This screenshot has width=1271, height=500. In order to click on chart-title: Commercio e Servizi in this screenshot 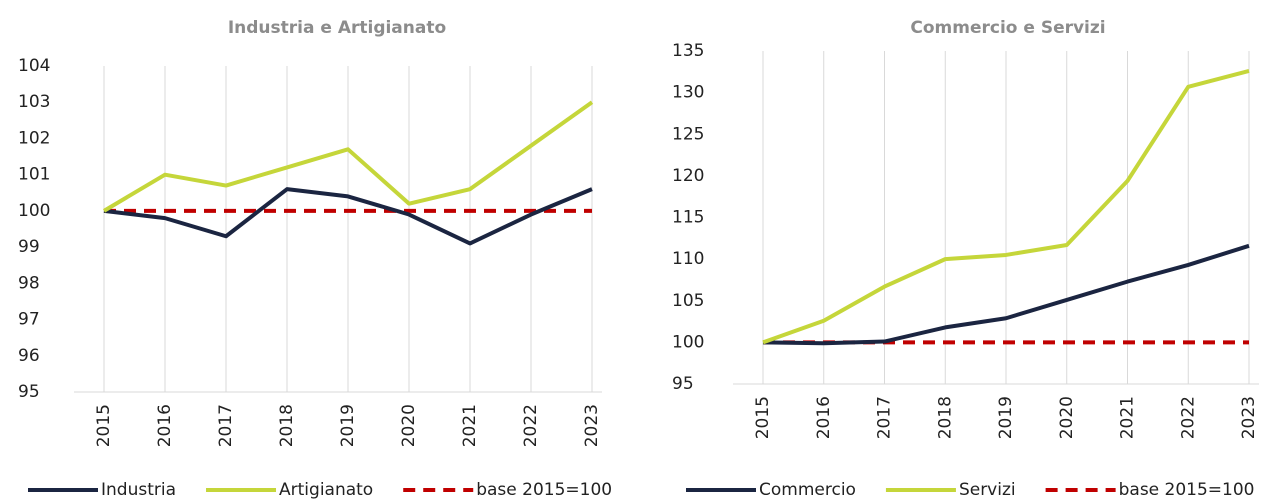, I will do `click(1007, 28)`.